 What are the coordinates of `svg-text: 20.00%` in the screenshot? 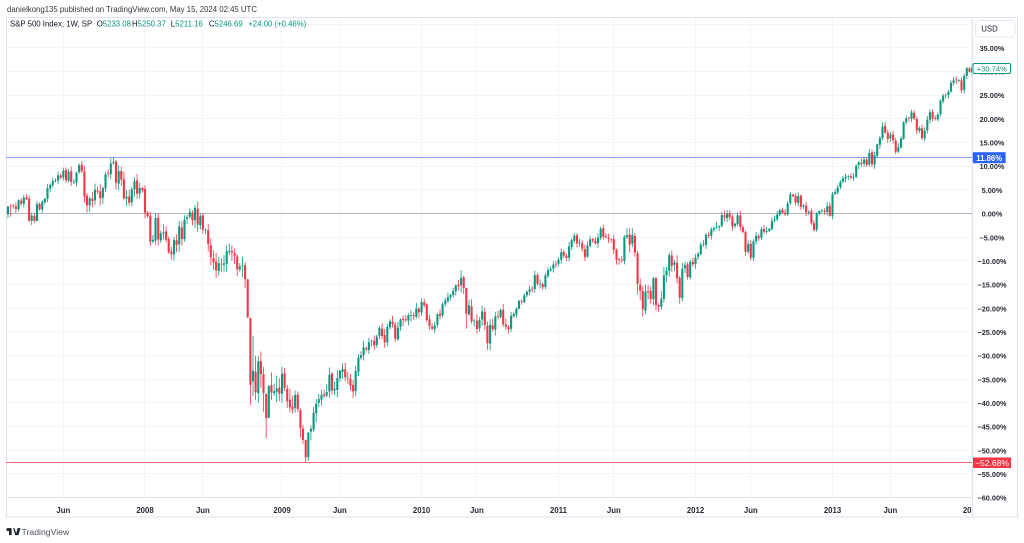 It's located at (992, 119).